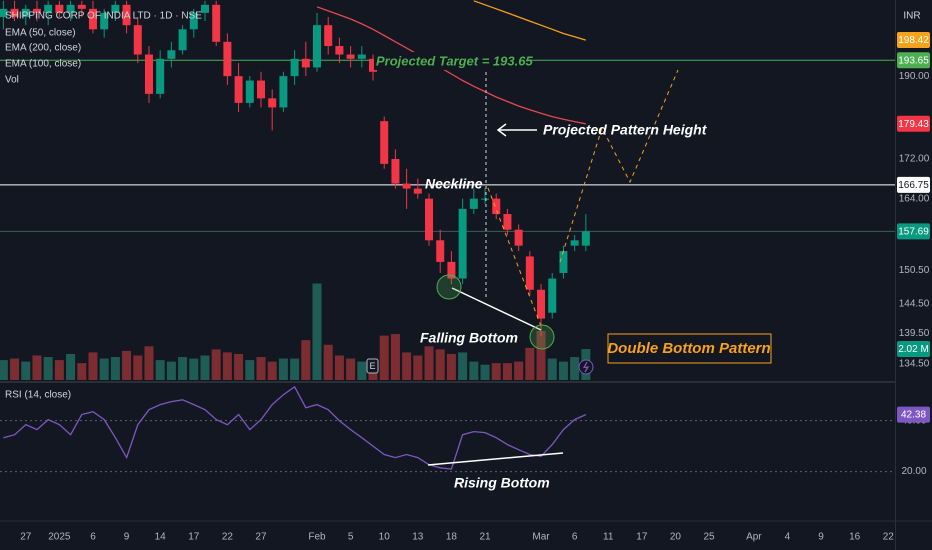  Describe the element at coordinates (914, 363) in the screenshot. I see `y-tick-label: 134.50` at that location.